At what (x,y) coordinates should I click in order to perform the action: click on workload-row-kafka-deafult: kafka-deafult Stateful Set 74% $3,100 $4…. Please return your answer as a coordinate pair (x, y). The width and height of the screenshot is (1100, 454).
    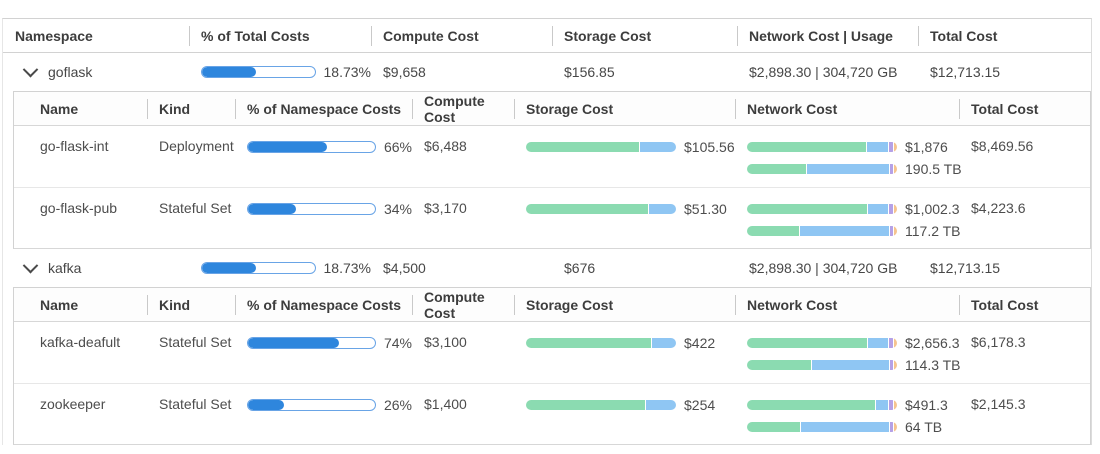
    Looking at the image, I should click on (552, 352).